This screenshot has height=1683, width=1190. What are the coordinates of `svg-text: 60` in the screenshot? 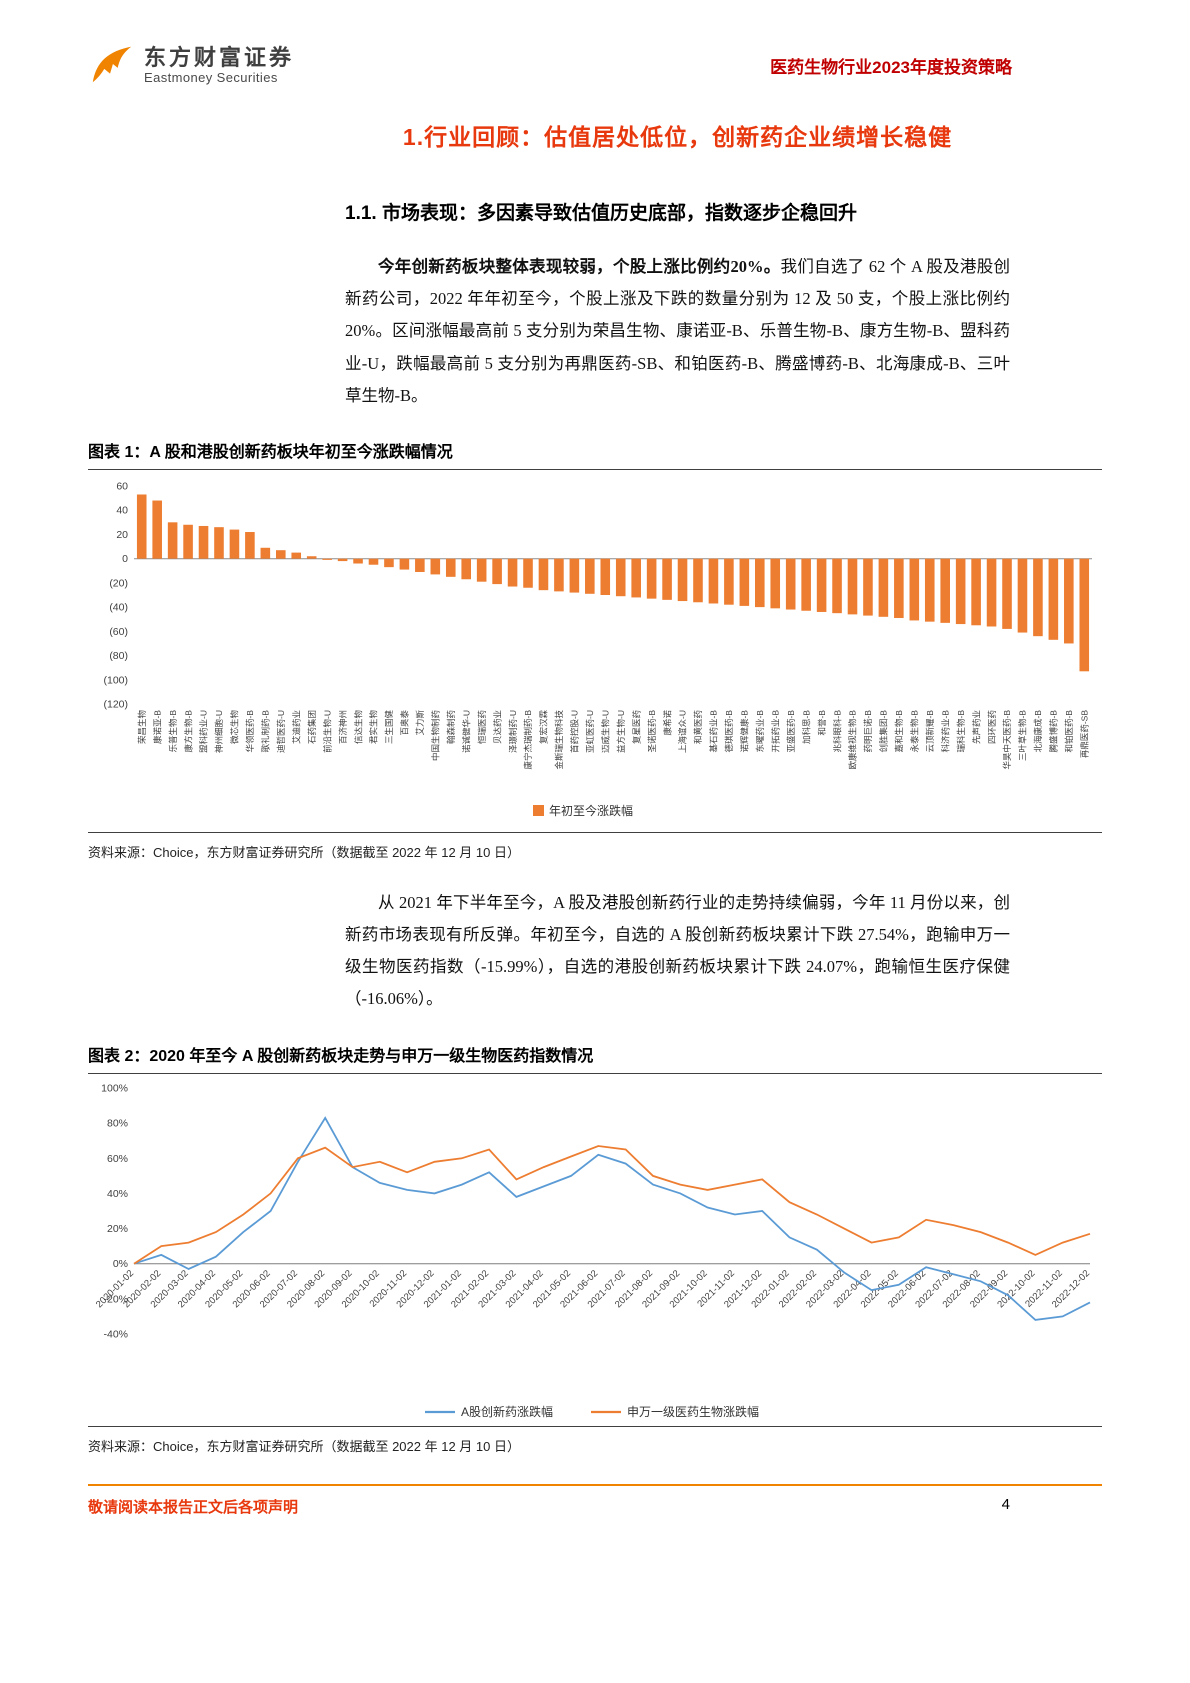 It's located at (122, 486).